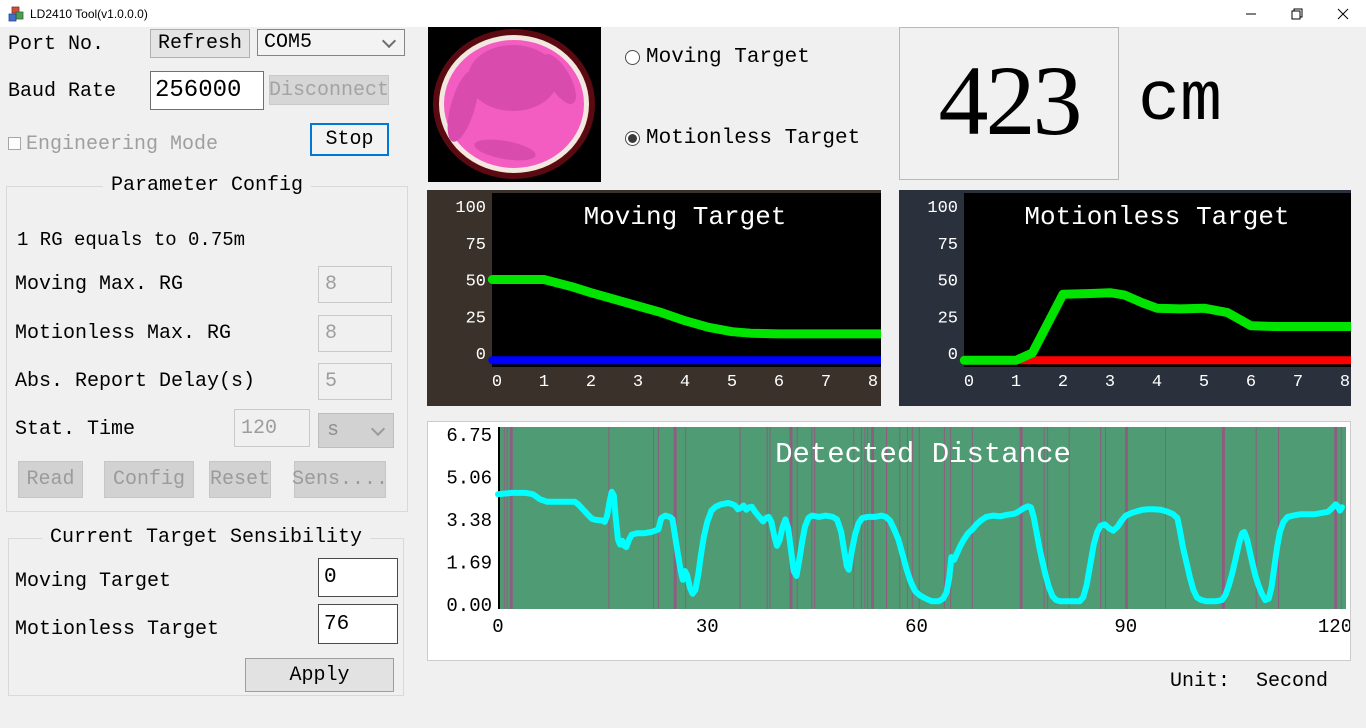 This screenshot has height=728, width=1366. I want to click on motionless-target-chart: 0 25 50 75 100 0 1 2 3 4 5 6 7 8 Motionless Target, so click(1131, 298).